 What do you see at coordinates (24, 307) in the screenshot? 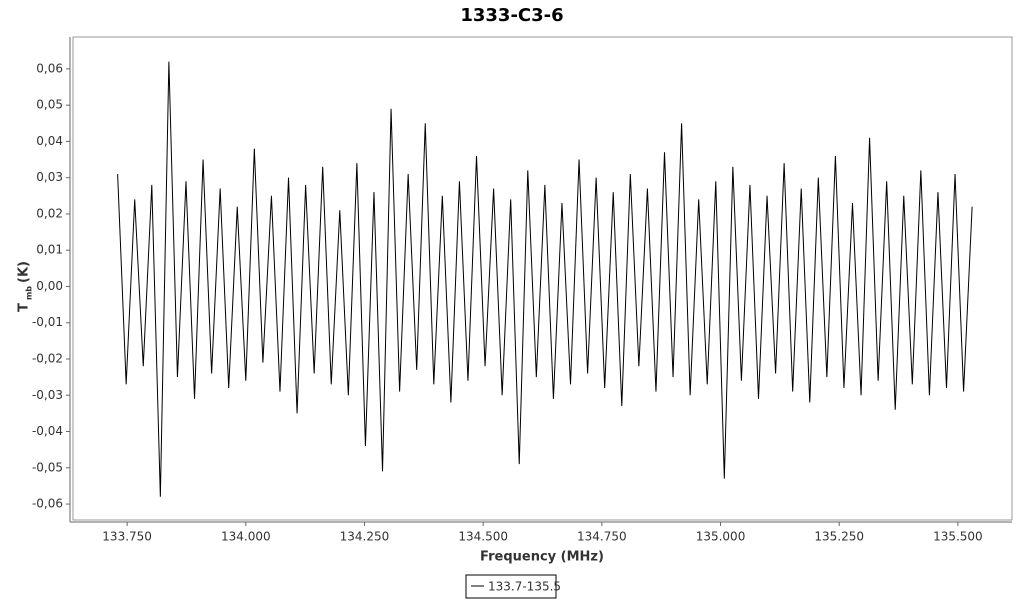
I see `y-label-symbol: T` at bounding box center [24, 307].